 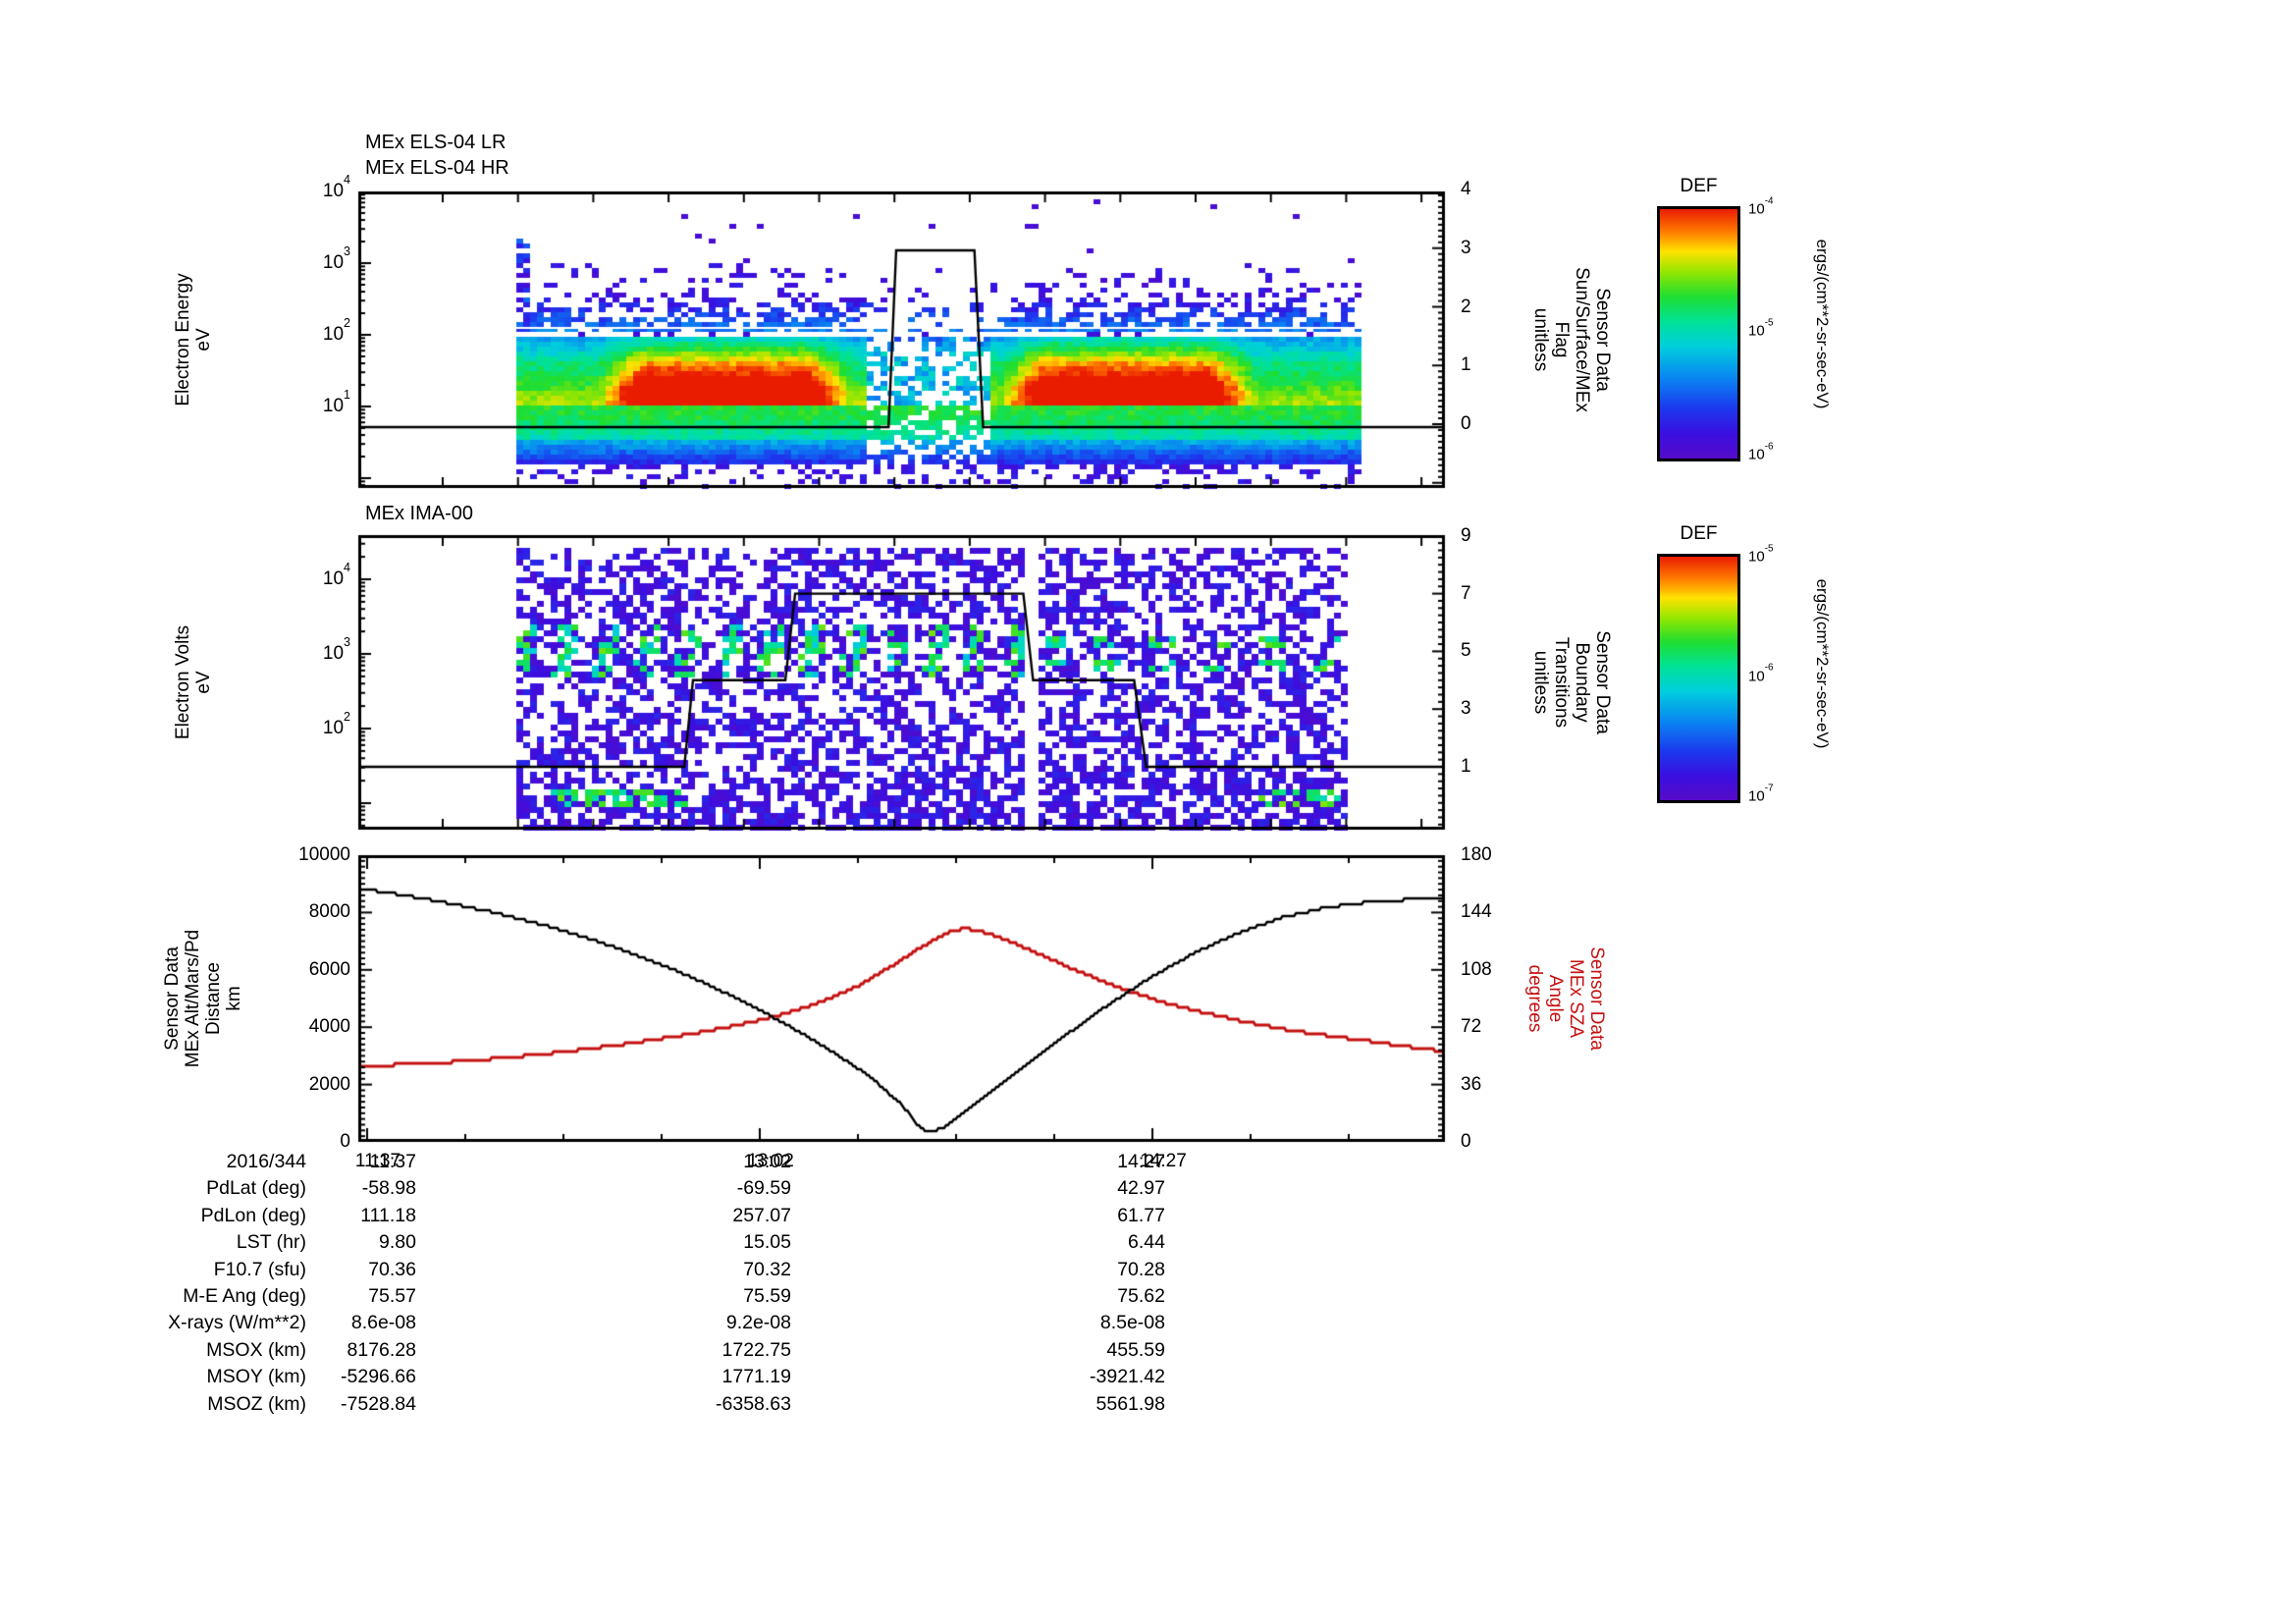 I want to click on sza-right-axis-label: Sensor Data MEx SZA Angle degrees, so click(x=1566, y=999).